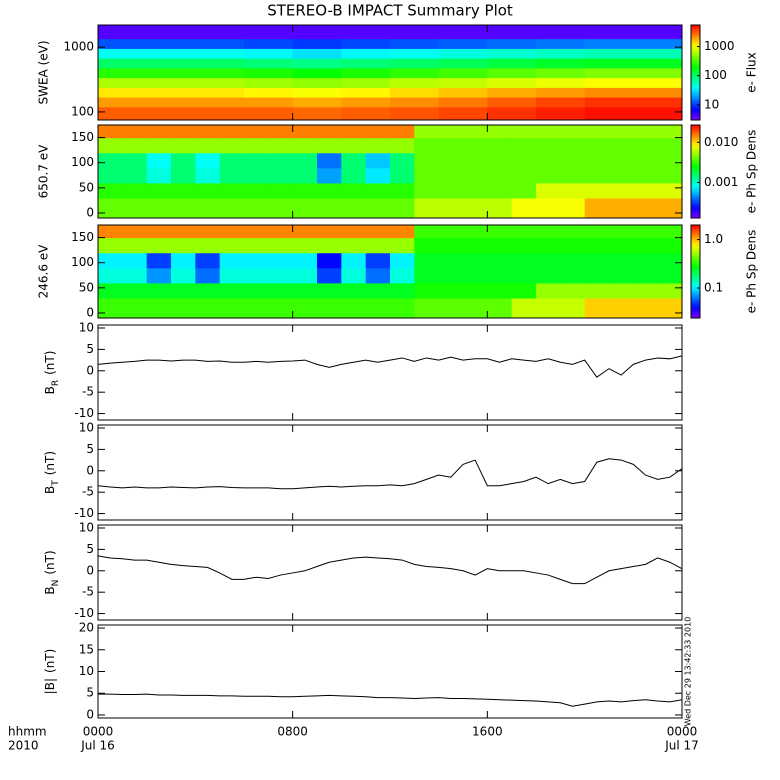  What do you see at coordinates (90, 449) in the screenshot?
I see `y-tick-label: 5` at bounding box center [90, 449].